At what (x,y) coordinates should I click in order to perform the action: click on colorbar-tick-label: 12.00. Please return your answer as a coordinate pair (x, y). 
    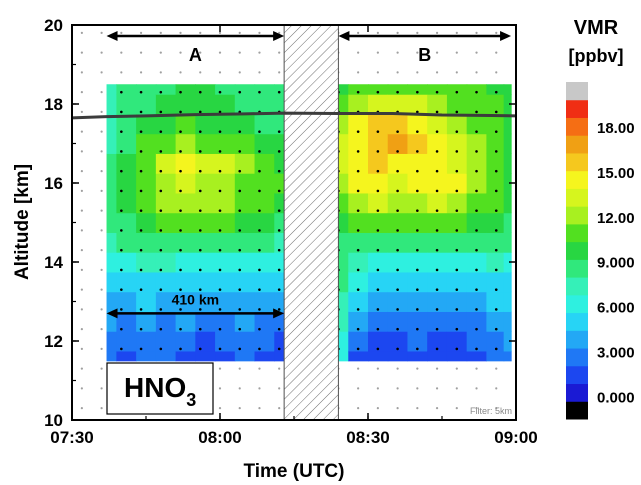
    Looking at the image, I should click on (616, 218).